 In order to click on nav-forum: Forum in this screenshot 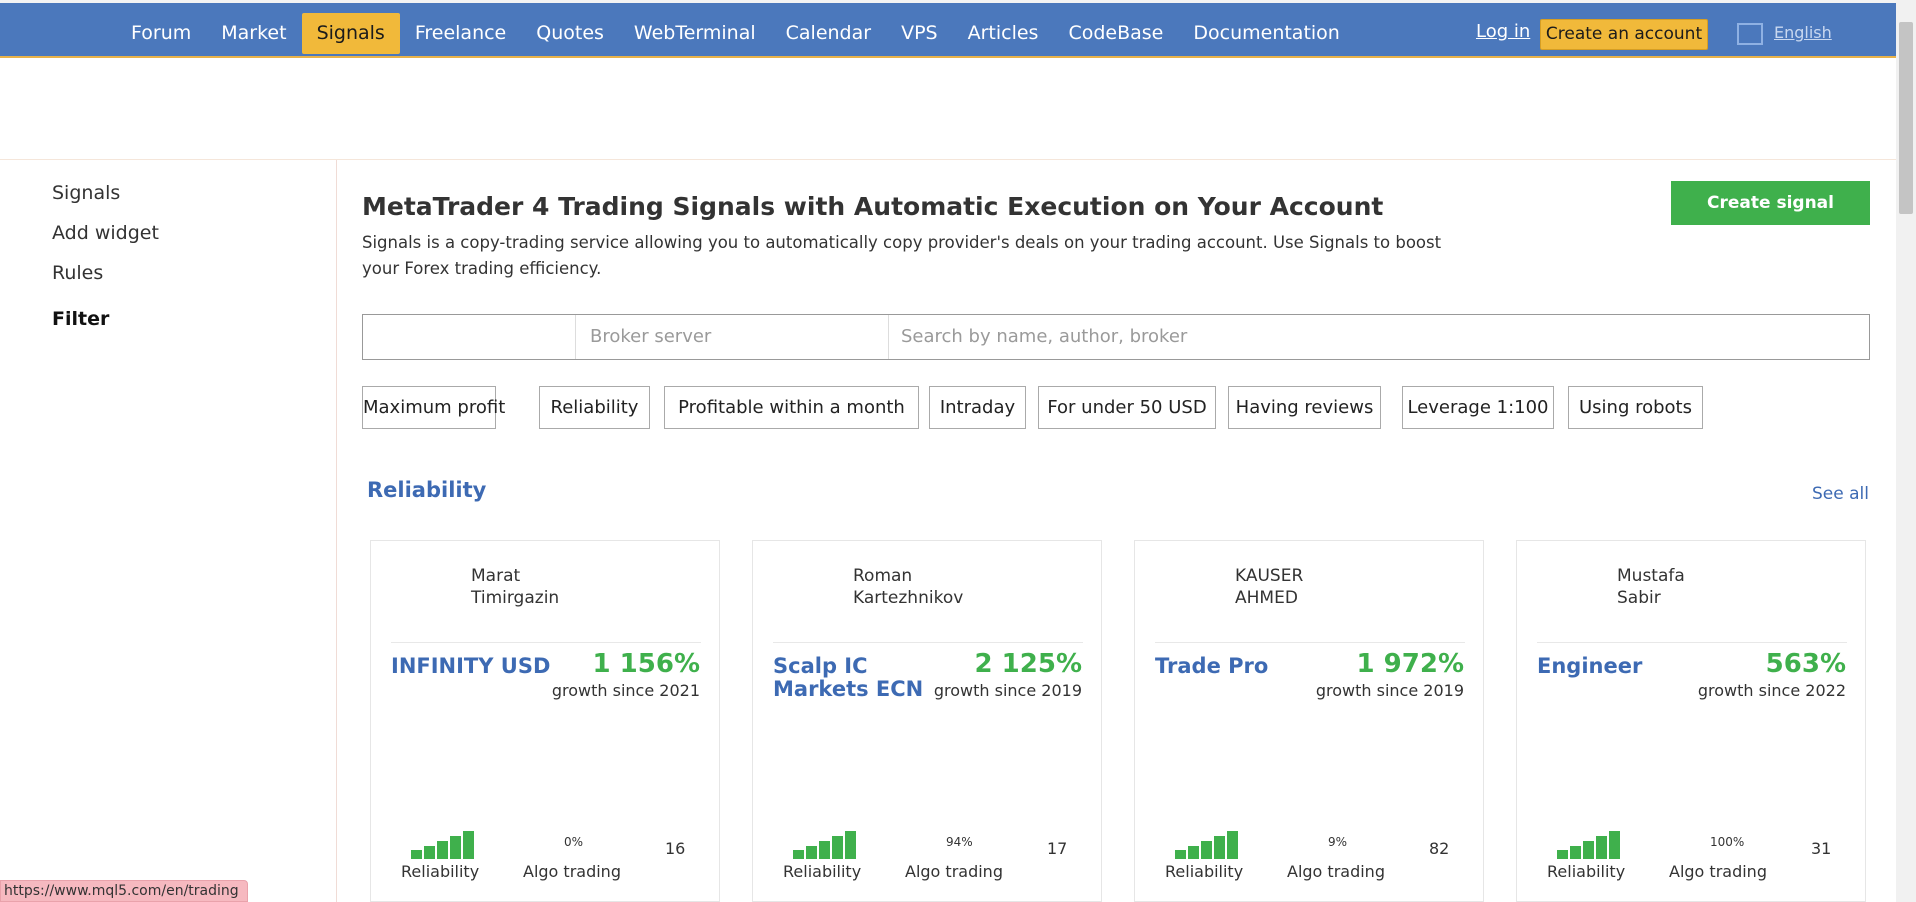, I will do `click(161, 33)`.